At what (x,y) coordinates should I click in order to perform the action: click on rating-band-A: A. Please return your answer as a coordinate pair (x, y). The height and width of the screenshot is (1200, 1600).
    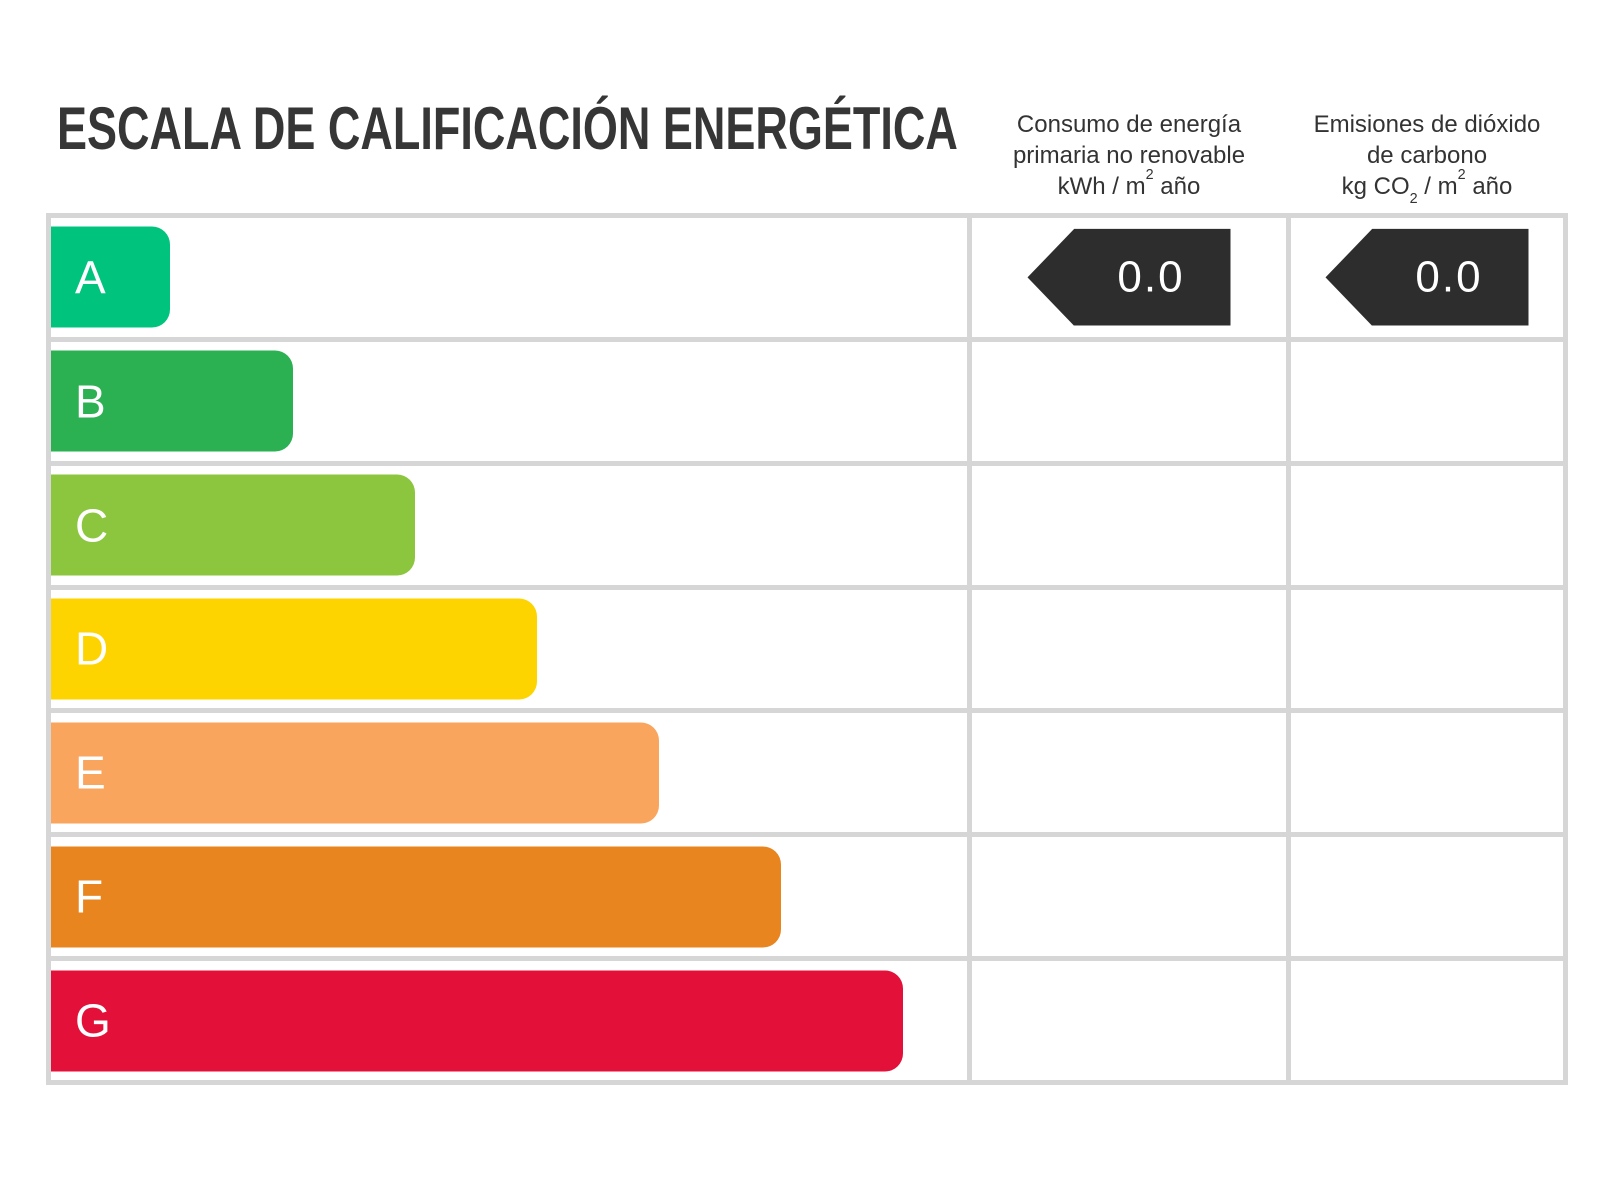
    Looking at the image, I should click on (111, 277).